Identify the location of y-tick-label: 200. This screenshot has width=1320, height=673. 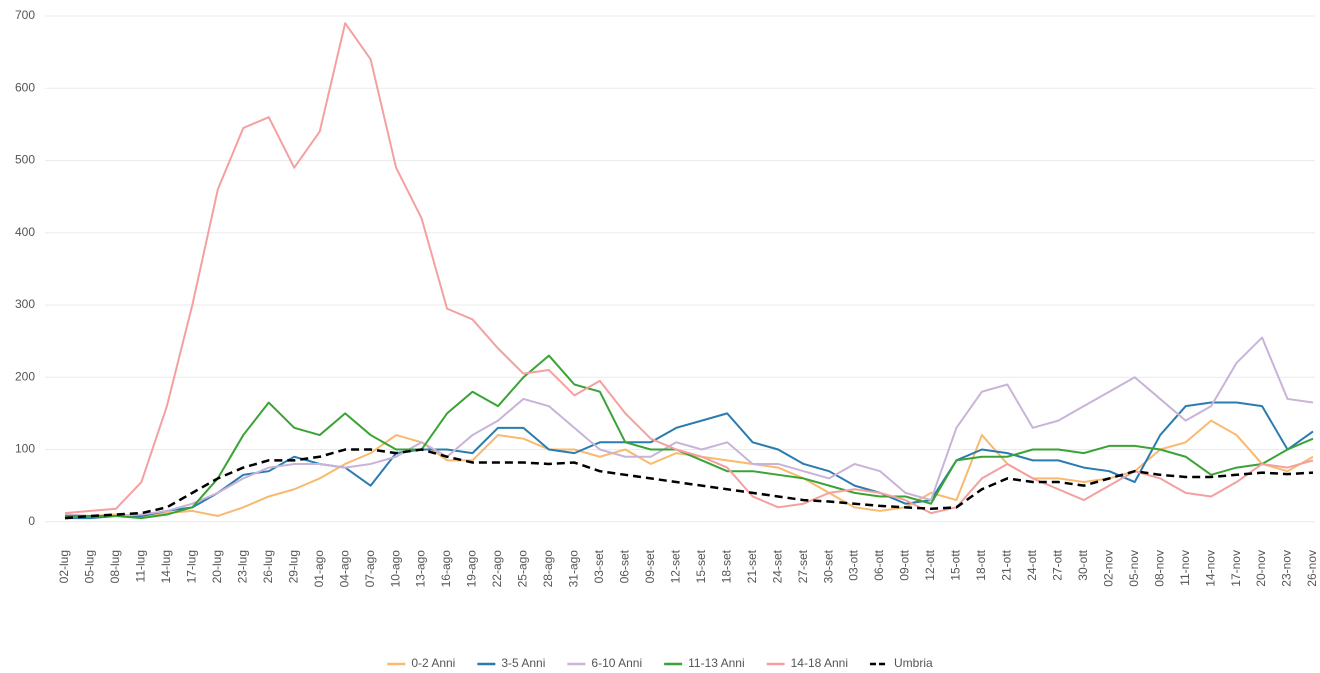
(25, 376).